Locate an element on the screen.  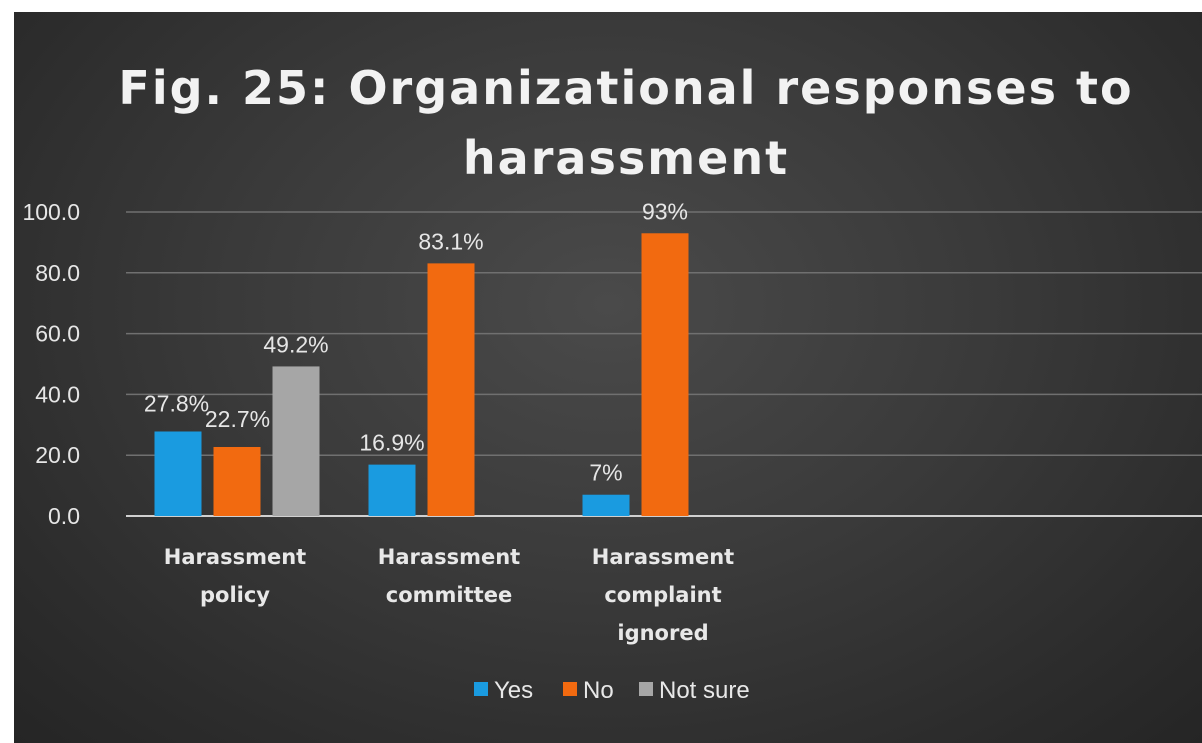
y-tick-label: 100.0 is located at coordinates (51, 212).